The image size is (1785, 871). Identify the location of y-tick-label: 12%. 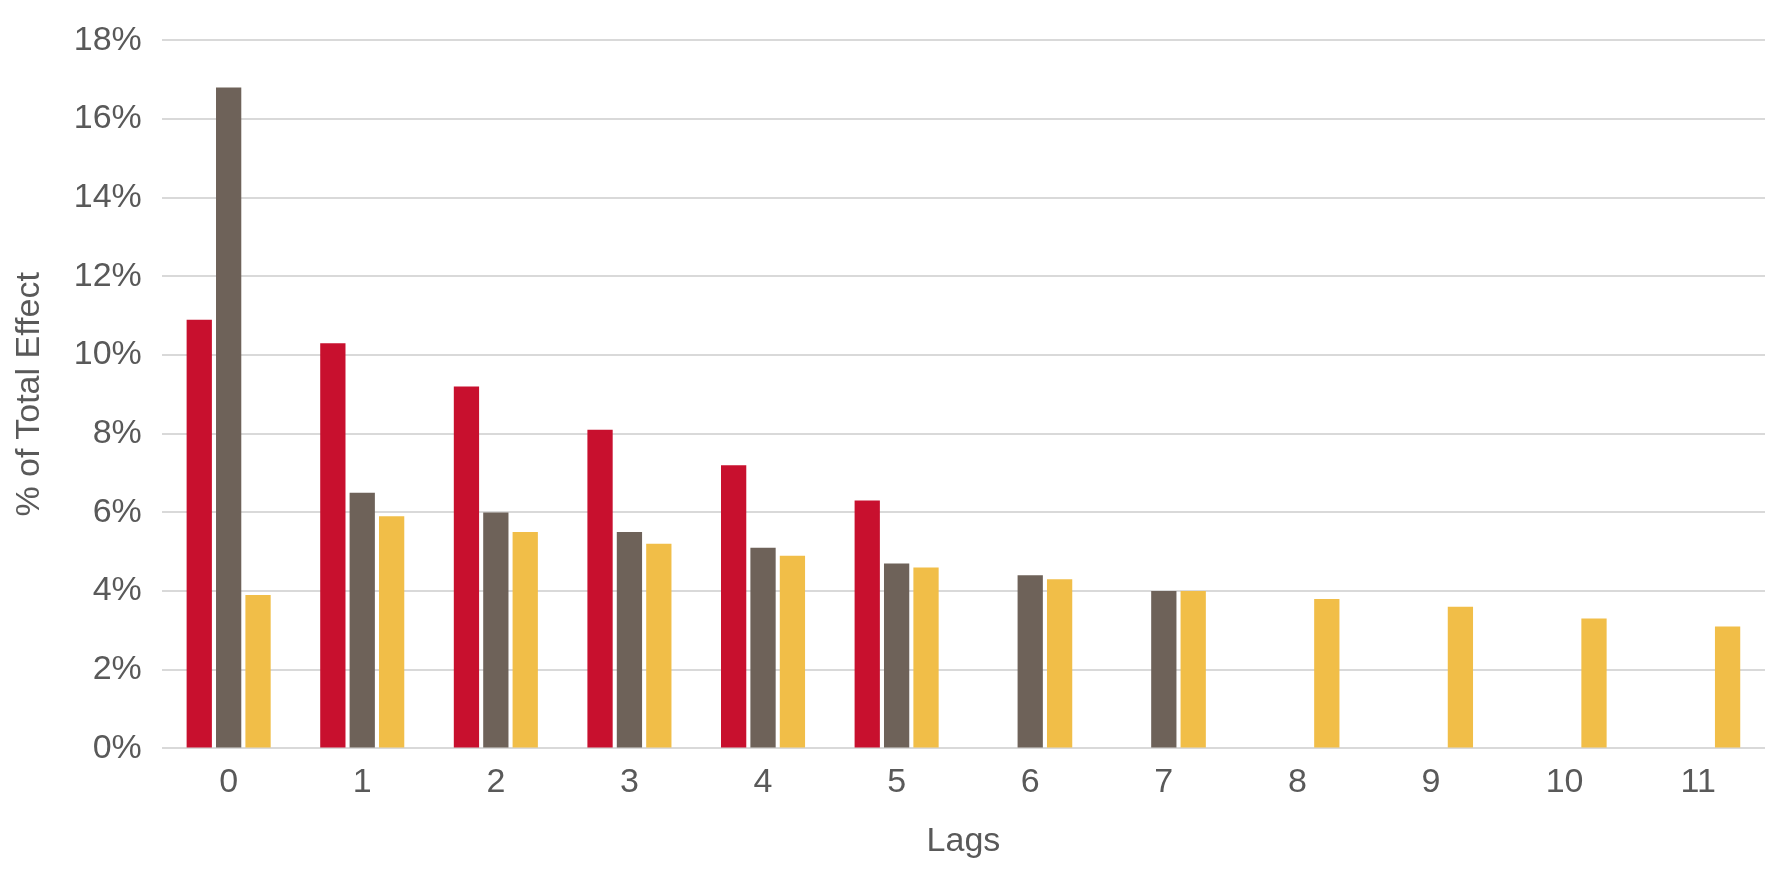
(107, 273).